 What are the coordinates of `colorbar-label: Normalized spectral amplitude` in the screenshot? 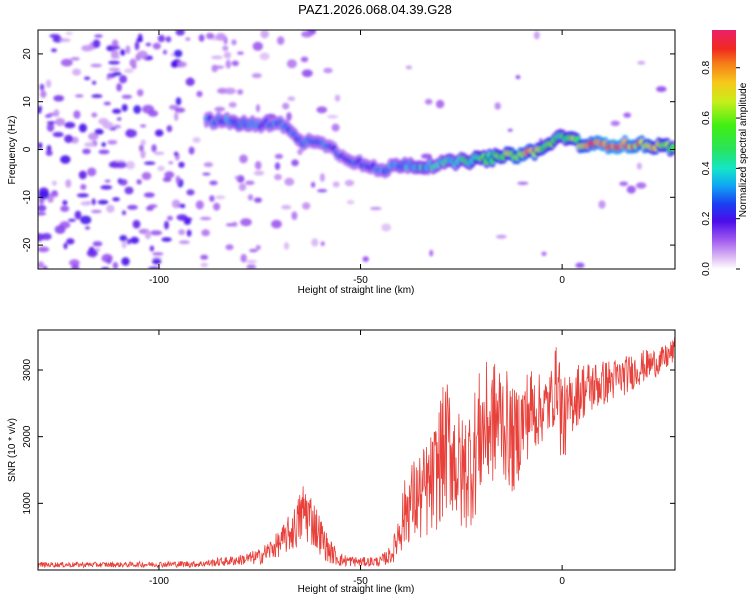 It's located at (743, 149).